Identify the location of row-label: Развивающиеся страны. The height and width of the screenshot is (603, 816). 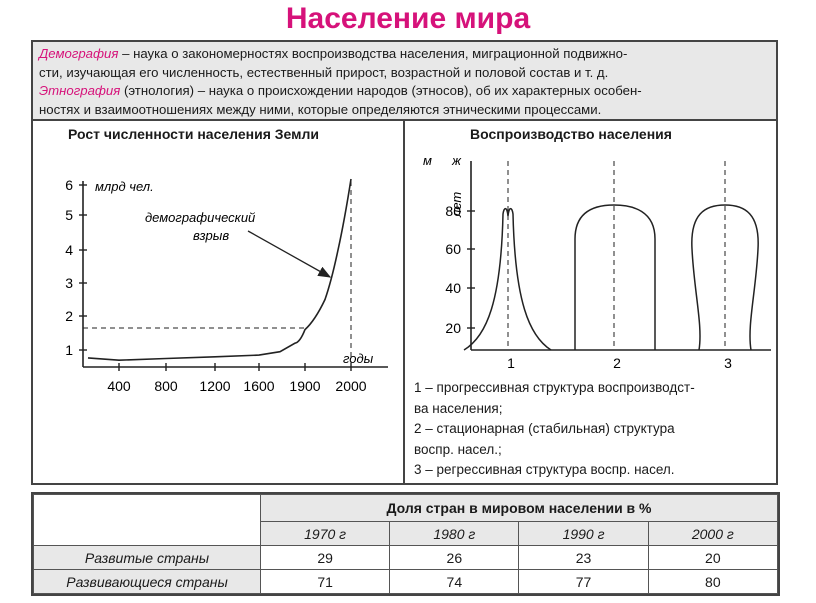
(147, 581).